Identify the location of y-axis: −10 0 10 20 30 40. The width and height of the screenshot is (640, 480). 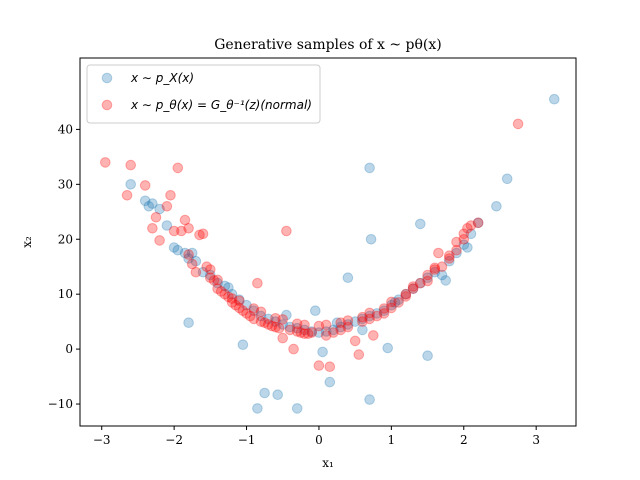
(64, 266).